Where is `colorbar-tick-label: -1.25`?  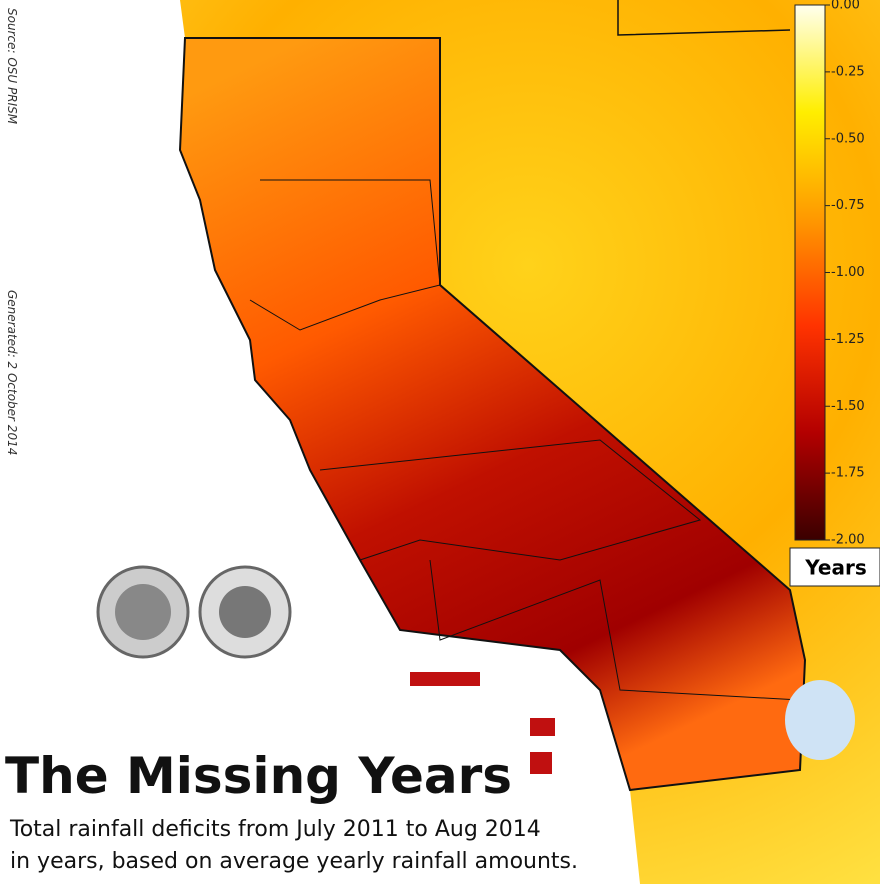
colorbar-tick-label: -1.25 is located at coordinates (848, 339).